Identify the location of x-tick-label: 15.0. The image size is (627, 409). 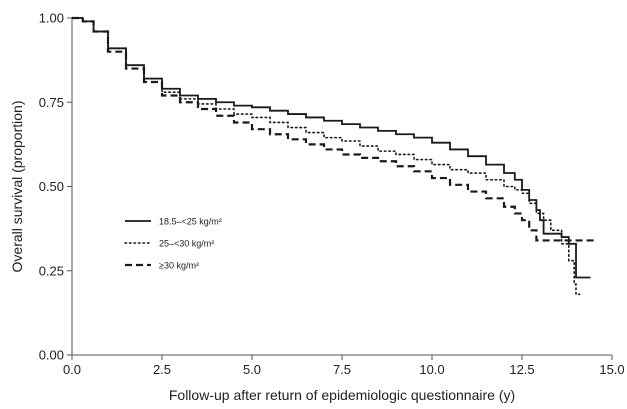
(611, 369).